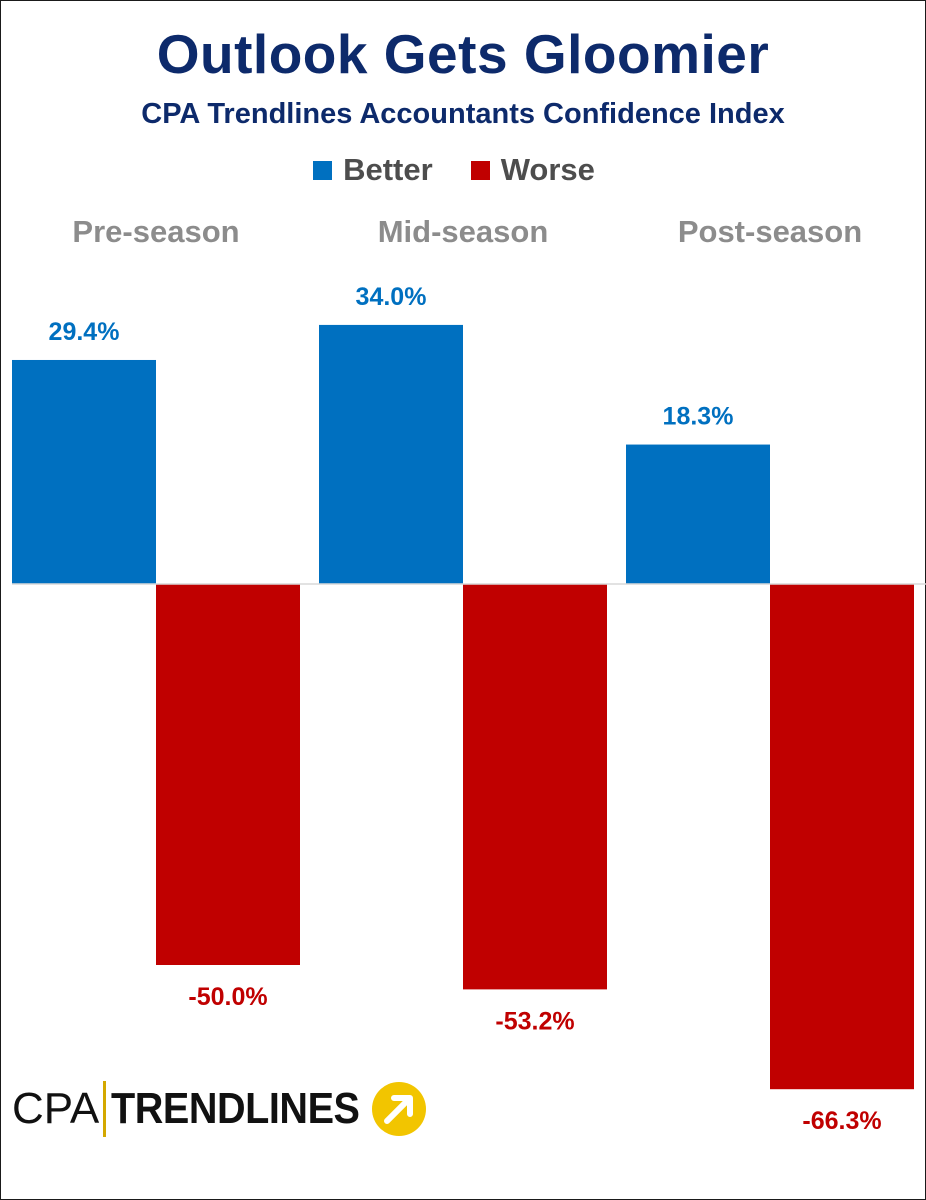  I want to click on data-label-better-1: 34.0%, so click(391, 297).